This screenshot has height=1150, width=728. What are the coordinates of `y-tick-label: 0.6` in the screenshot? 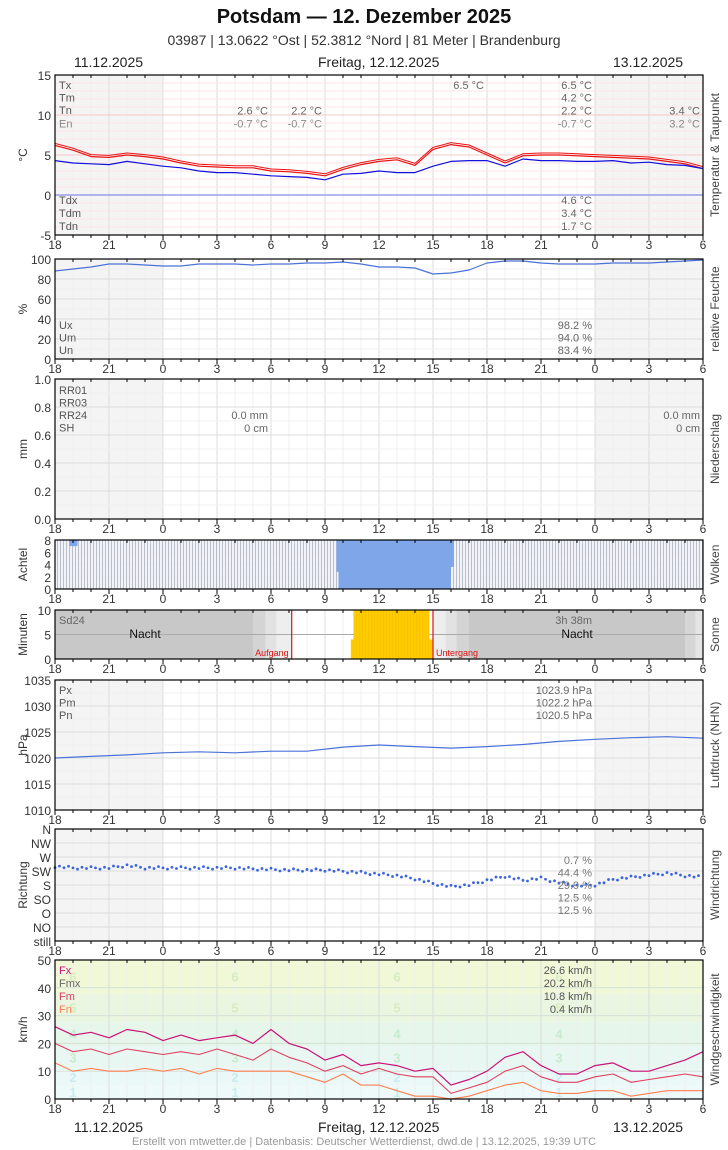 It's located at (42, 436).